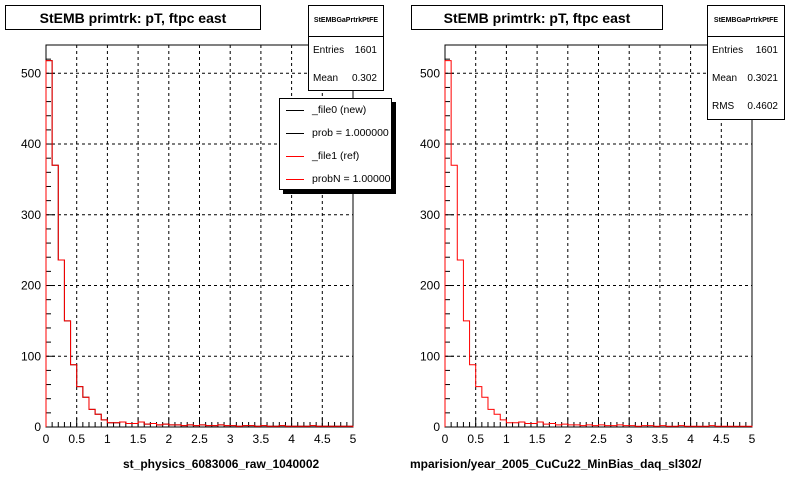 The image size is (800, 480). I want to click on legend-label: _file0 (new), so click(339, 110).